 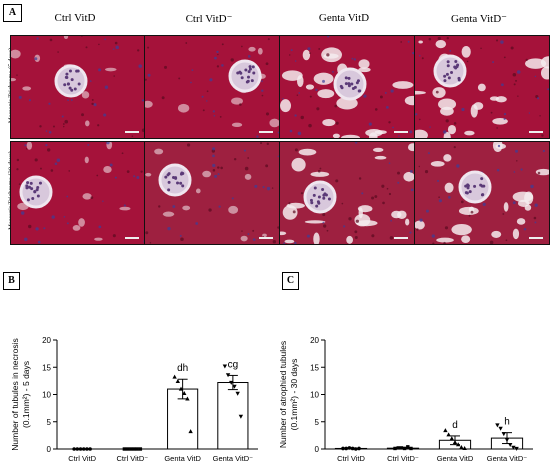 I want to click on significance-label: d, so click(x=455, y=425).